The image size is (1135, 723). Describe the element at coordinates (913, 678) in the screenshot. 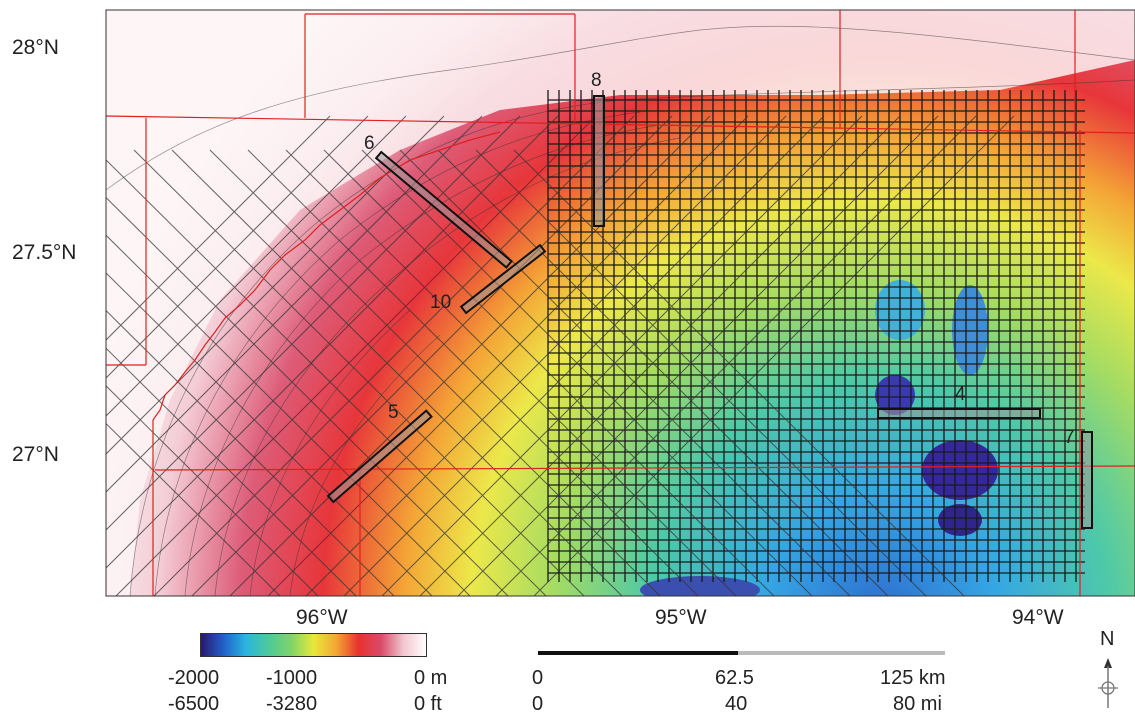

I see `scale-km-label-max: 125 km` at that location.